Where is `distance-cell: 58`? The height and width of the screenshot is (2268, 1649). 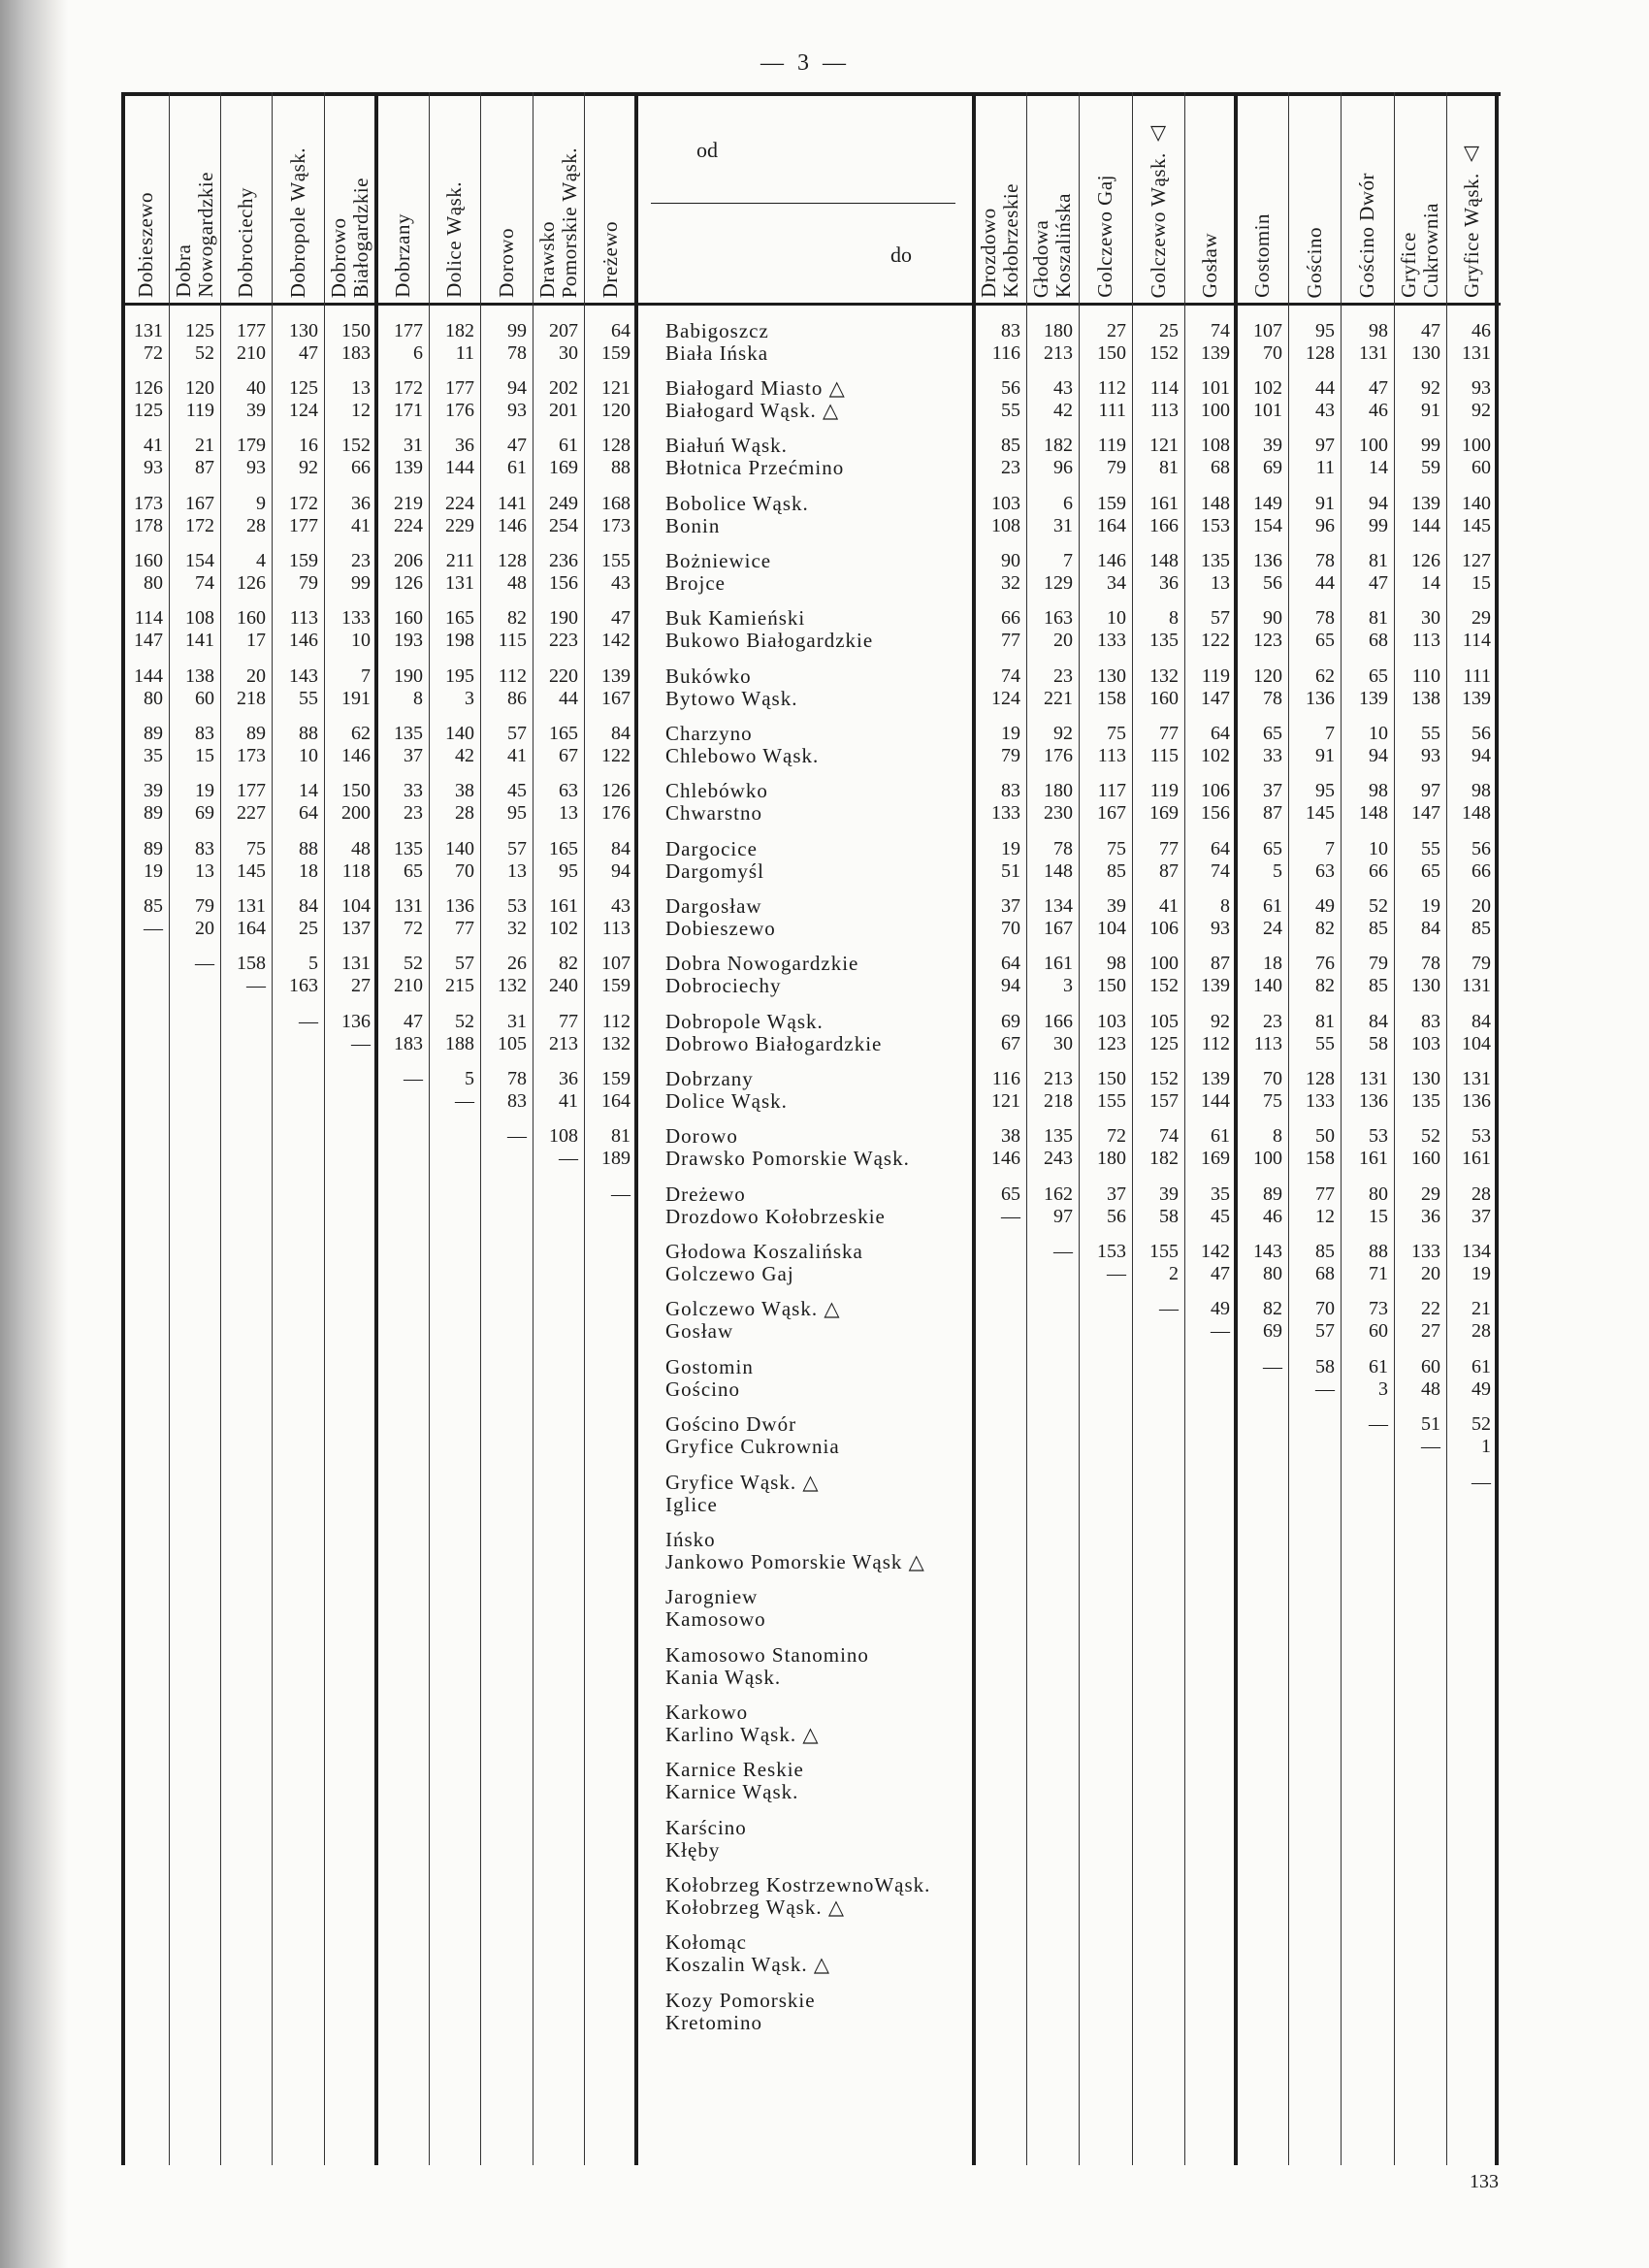
distance-cell: 58 is located at coordinates (1325, 1366).